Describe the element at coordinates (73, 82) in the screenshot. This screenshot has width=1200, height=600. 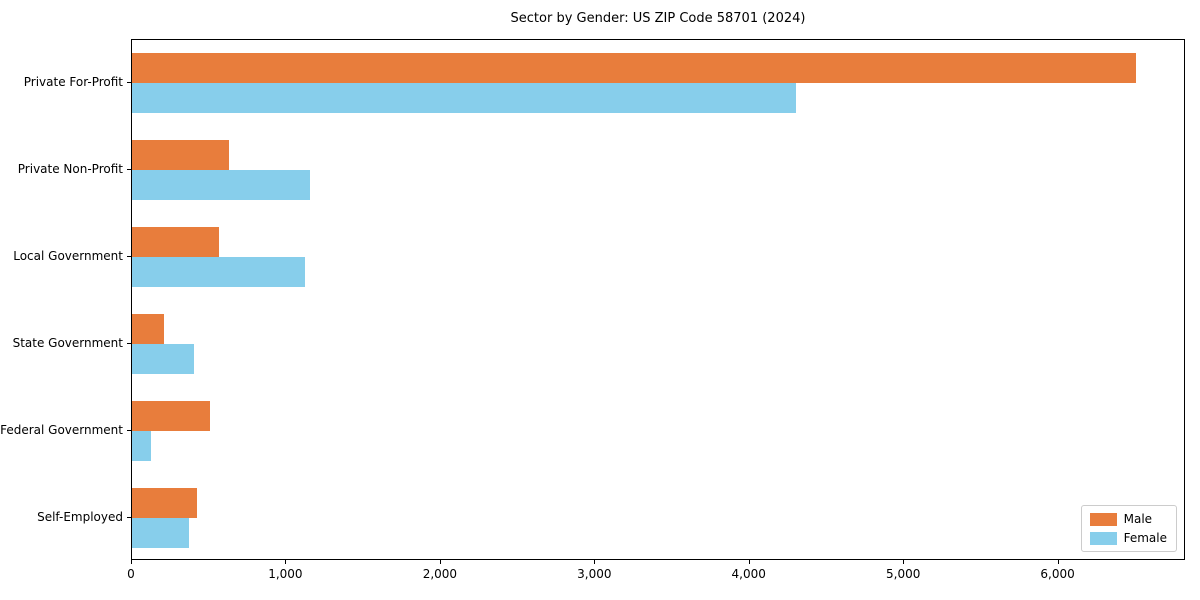
I see `y-tick-label-private-for-profit: Private For-Profit` at that location.